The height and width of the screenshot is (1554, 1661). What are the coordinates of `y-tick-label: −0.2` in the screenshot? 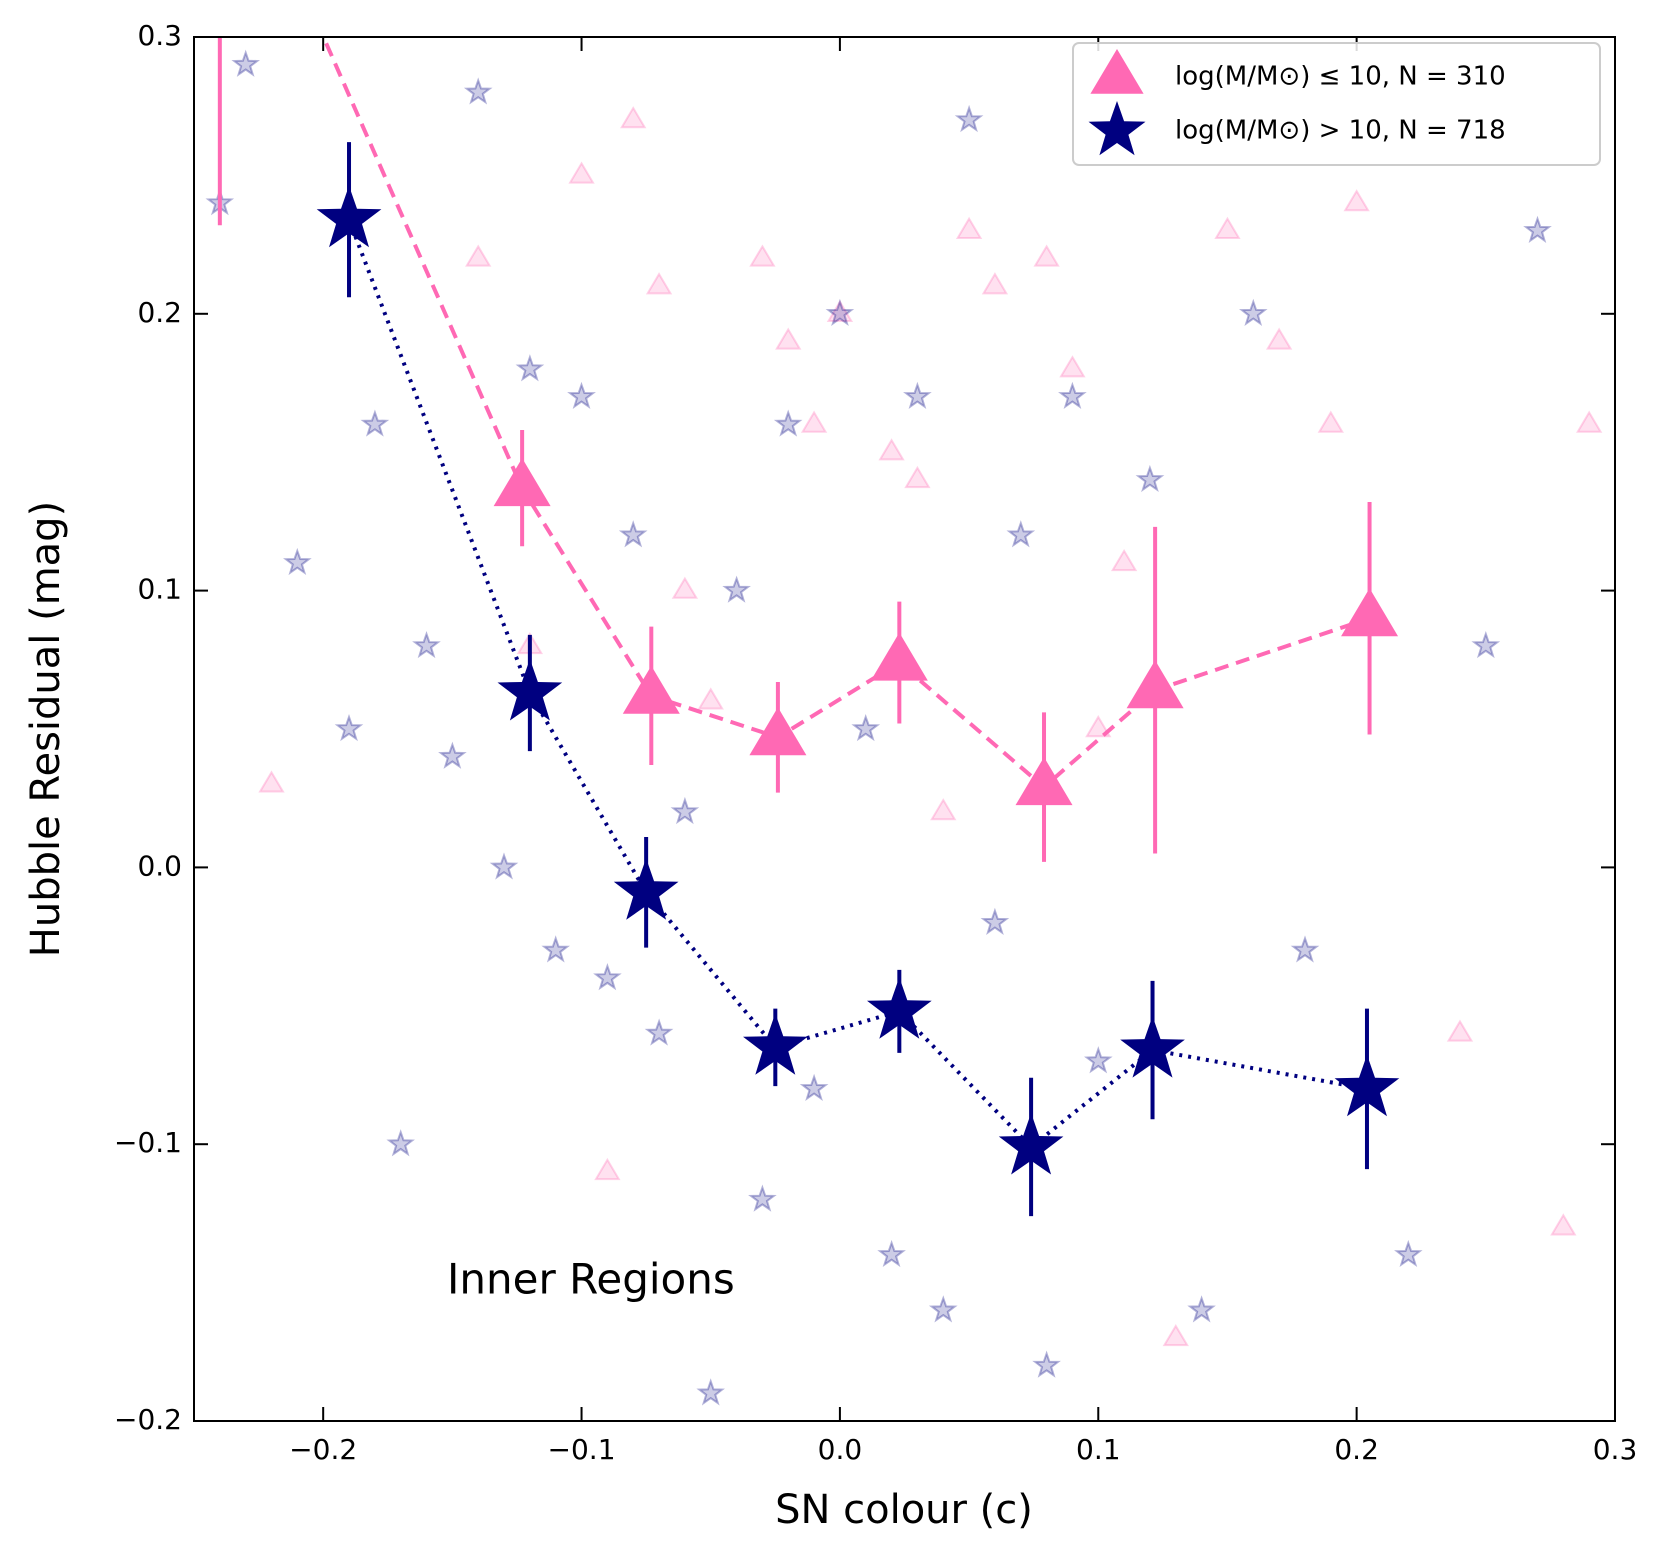 It's located at (148, 1419).